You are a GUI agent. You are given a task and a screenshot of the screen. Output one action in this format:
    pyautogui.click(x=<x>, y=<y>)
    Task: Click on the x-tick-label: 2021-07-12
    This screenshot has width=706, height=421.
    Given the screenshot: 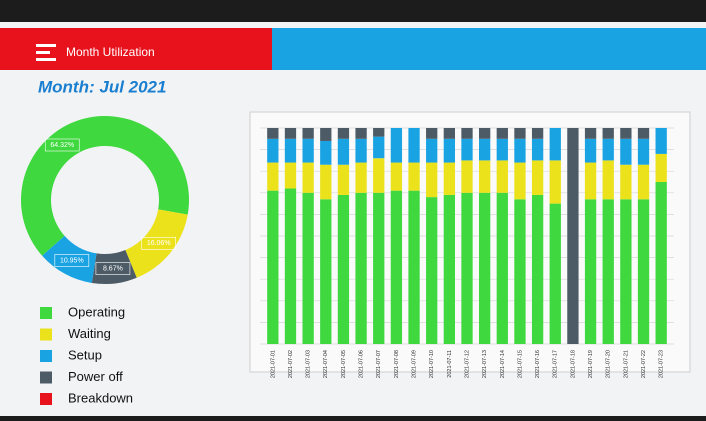 What is the action you would take?
    pyautogui.click(x=467, y=364)
    